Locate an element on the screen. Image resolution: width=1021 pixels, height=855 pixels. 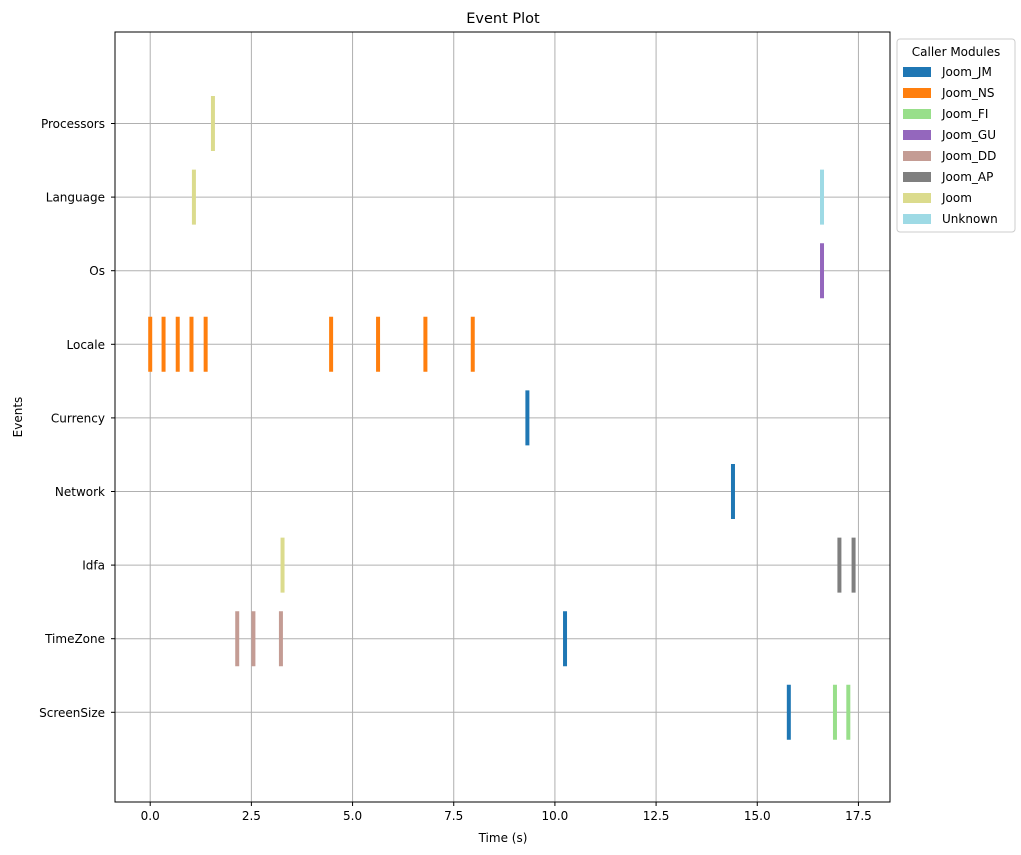
chart-title: Event Plot is located at coordinates (503, 19).